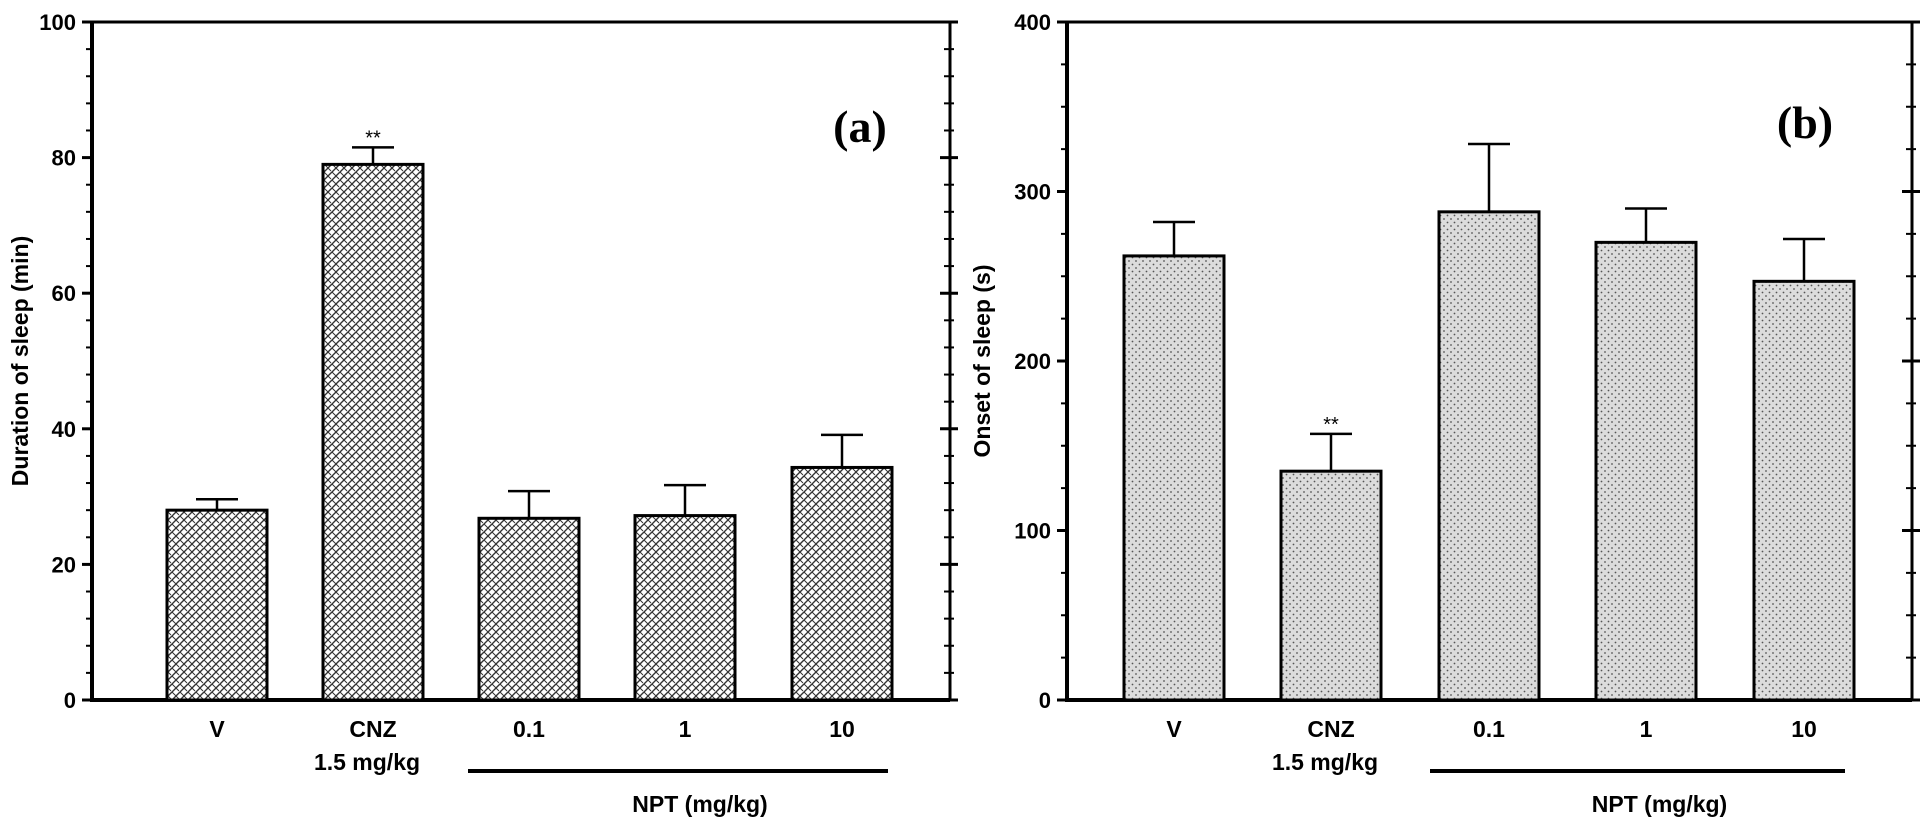 Image resolution: width=1926 pixels, height=833 pixels. I want to click on y-axis-title: Onset of sleep (s), so click(982, 361).